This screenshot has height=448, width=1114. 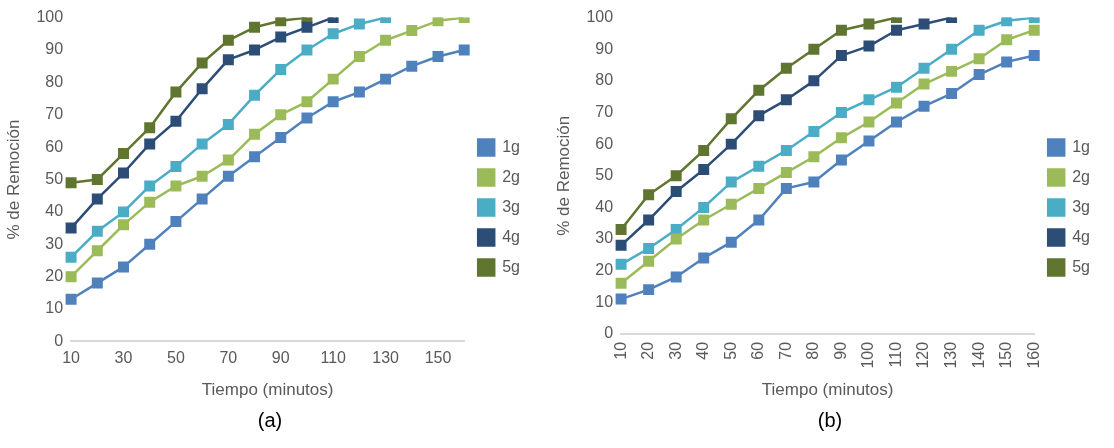 What do you see at coordinates (59, 340) in the screenshot?
I see `y-tick-label: 0` at bounding box center [59, 340].